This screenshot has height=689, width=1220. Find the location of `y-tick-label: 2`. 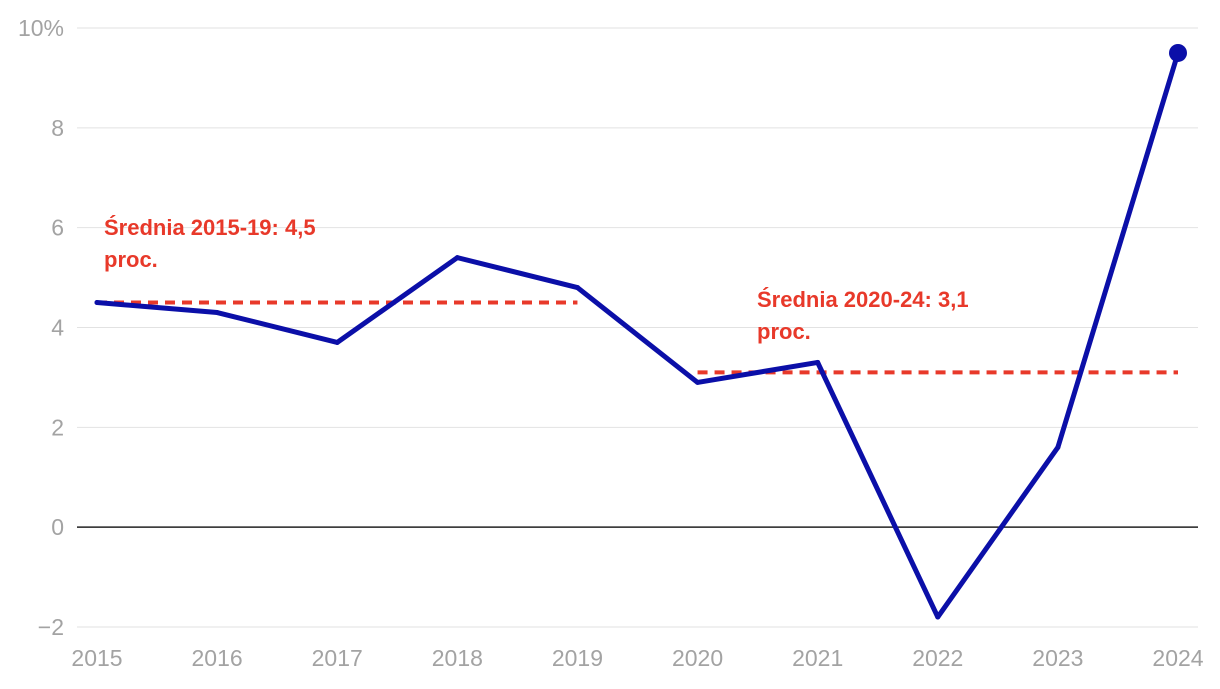

y-tick-label: 2 is located at coordinates (57, 427).